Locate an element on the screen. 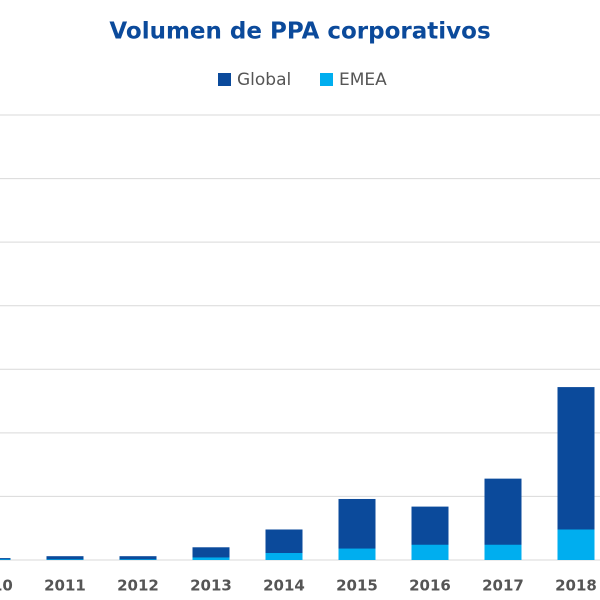 The height and width of the screenshot is (600, 600). x-tick-label: 2016 is located at coordinates (430, 586).